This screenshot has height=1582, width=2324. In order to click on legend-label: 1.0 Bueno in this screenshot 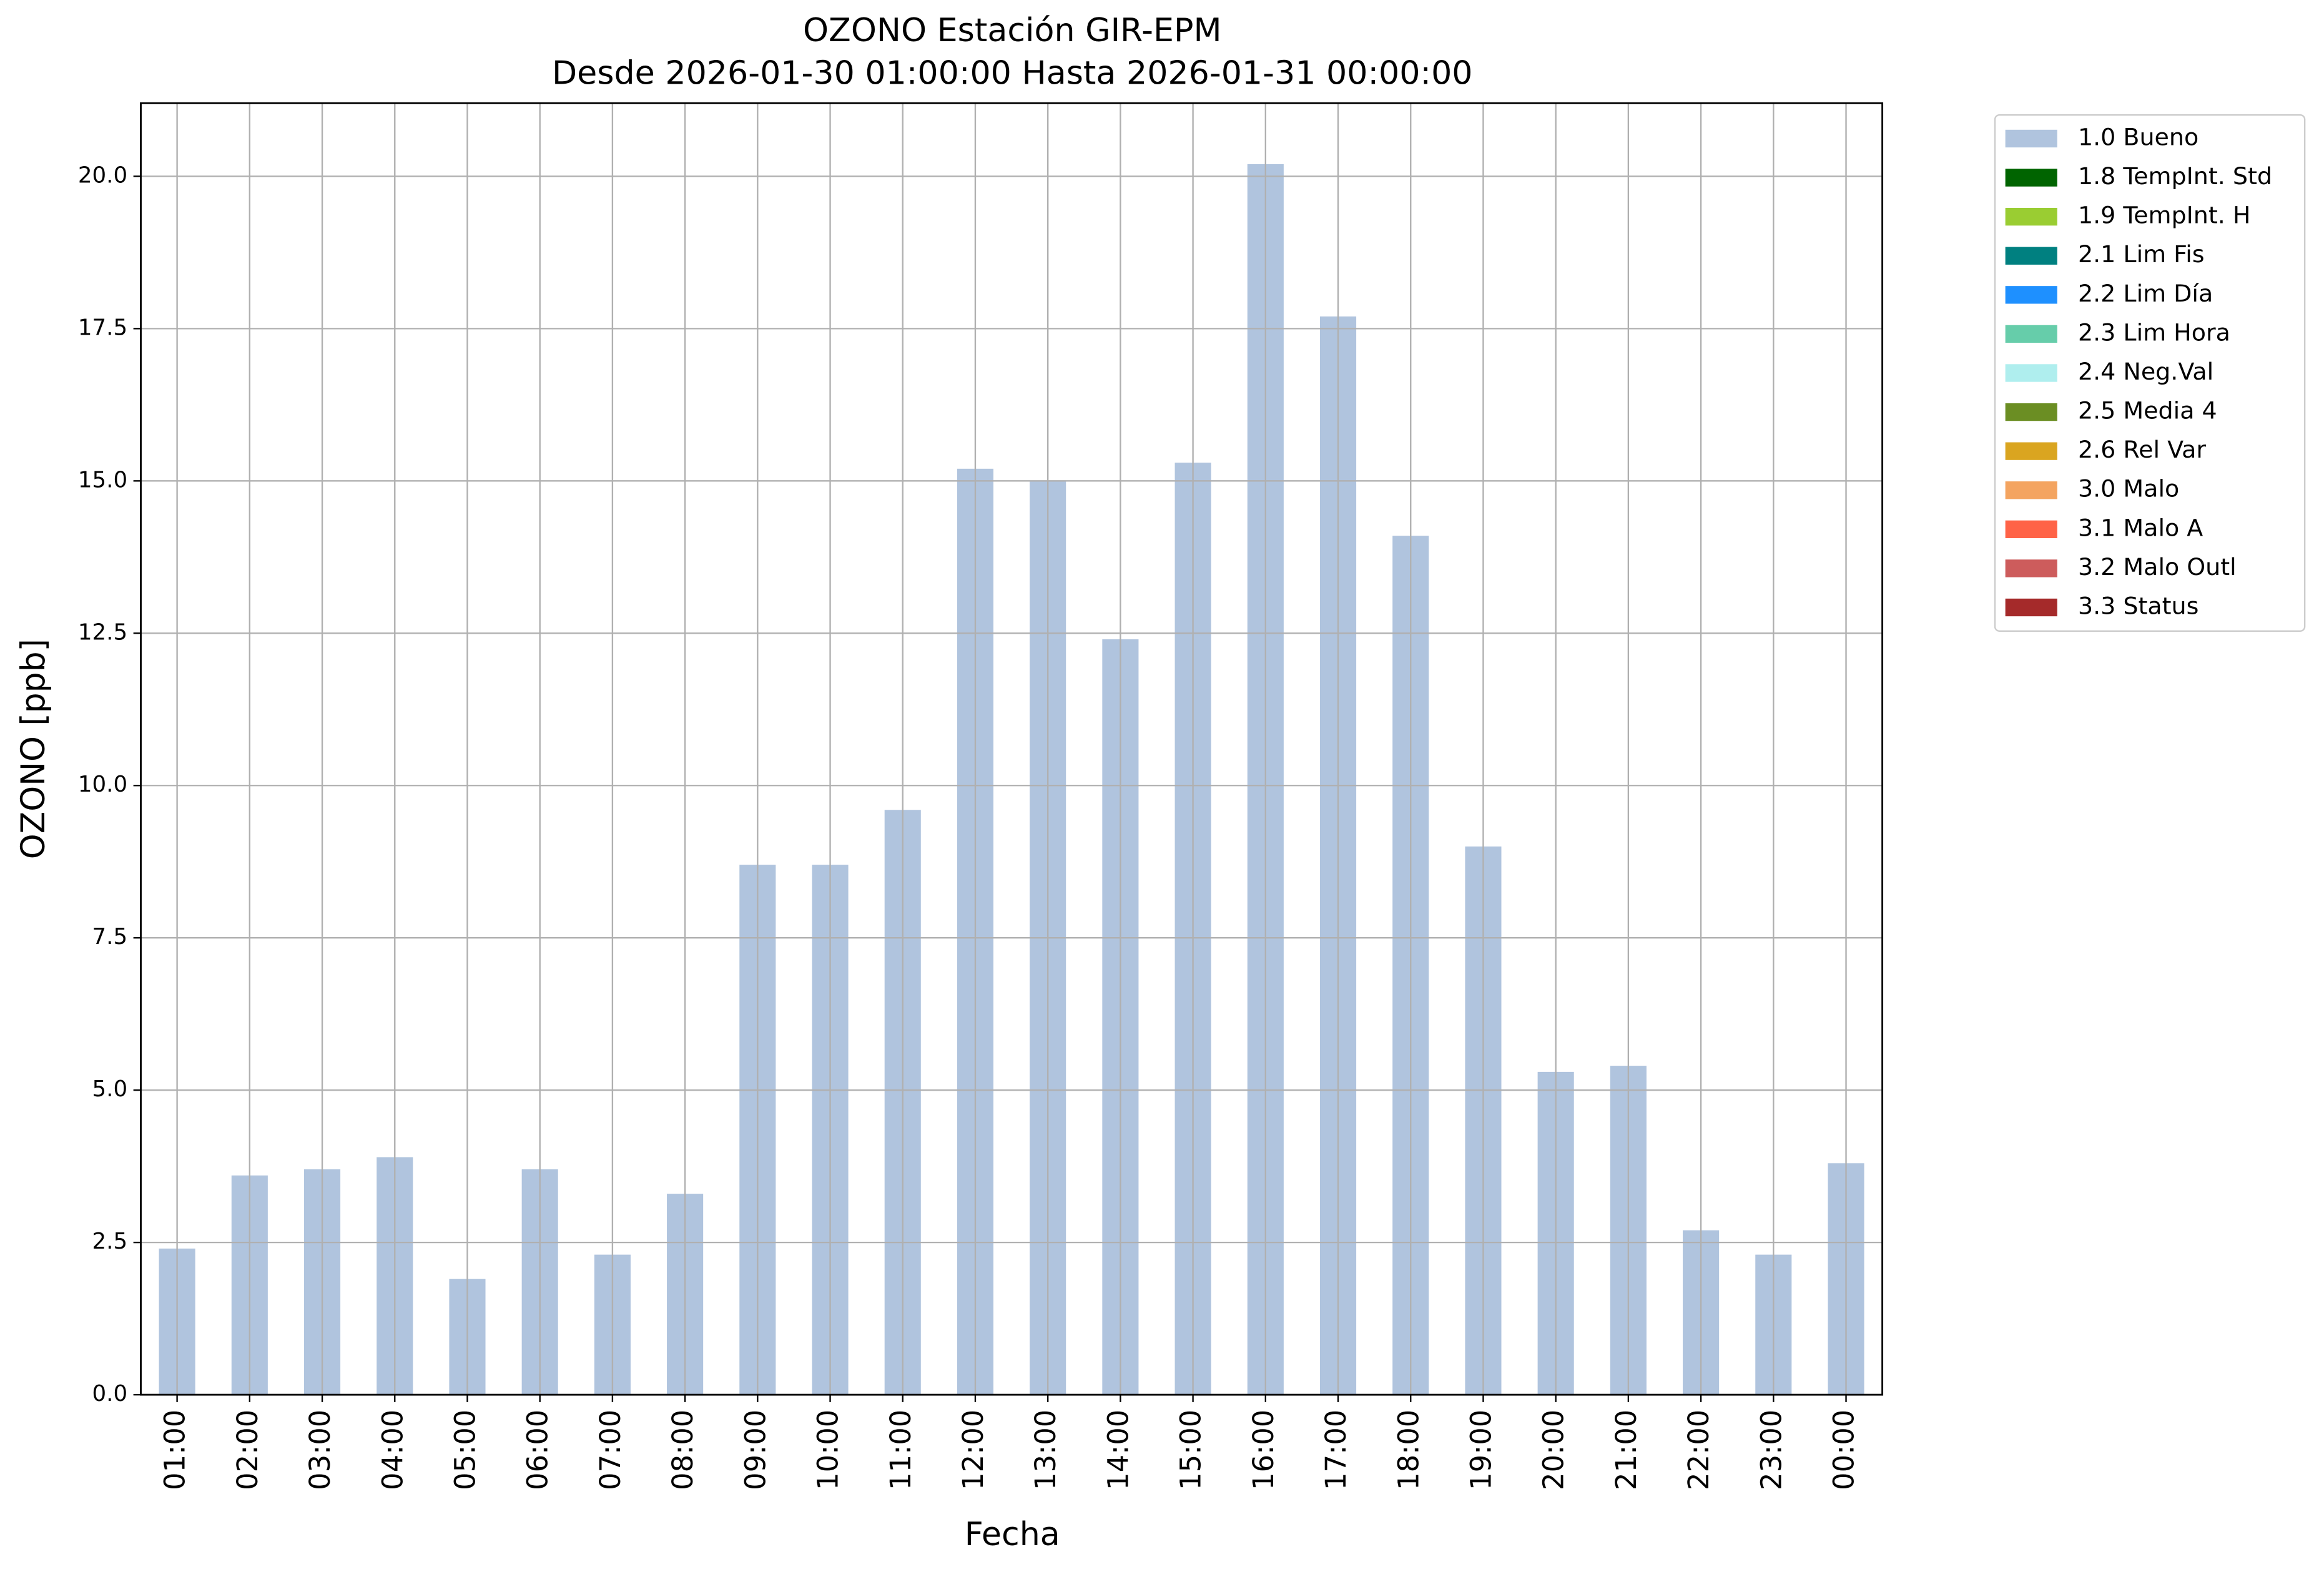, I will do `click(2138, 137)`.